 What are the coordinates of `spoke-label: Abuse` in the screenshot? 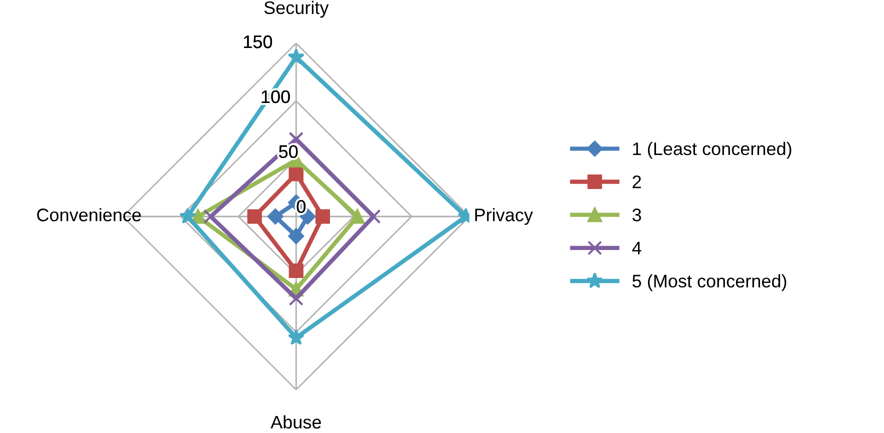 It's located at (295, 422).